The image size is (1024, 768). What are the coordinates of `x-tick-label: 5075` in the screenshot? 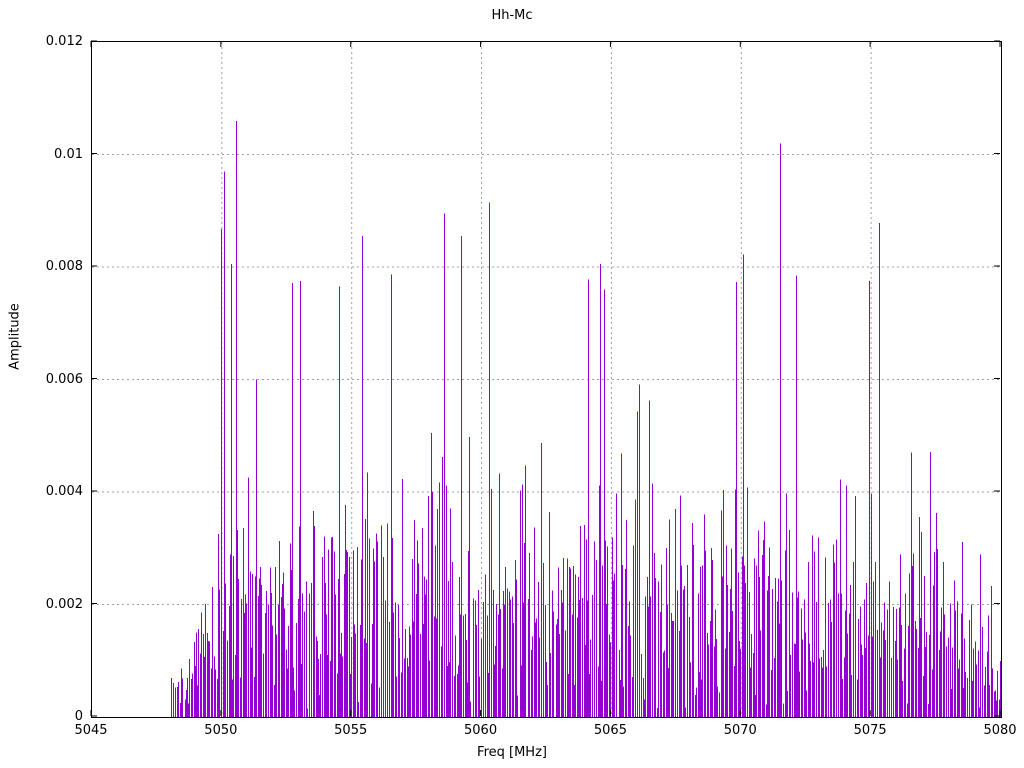 It's located at (870, 730).